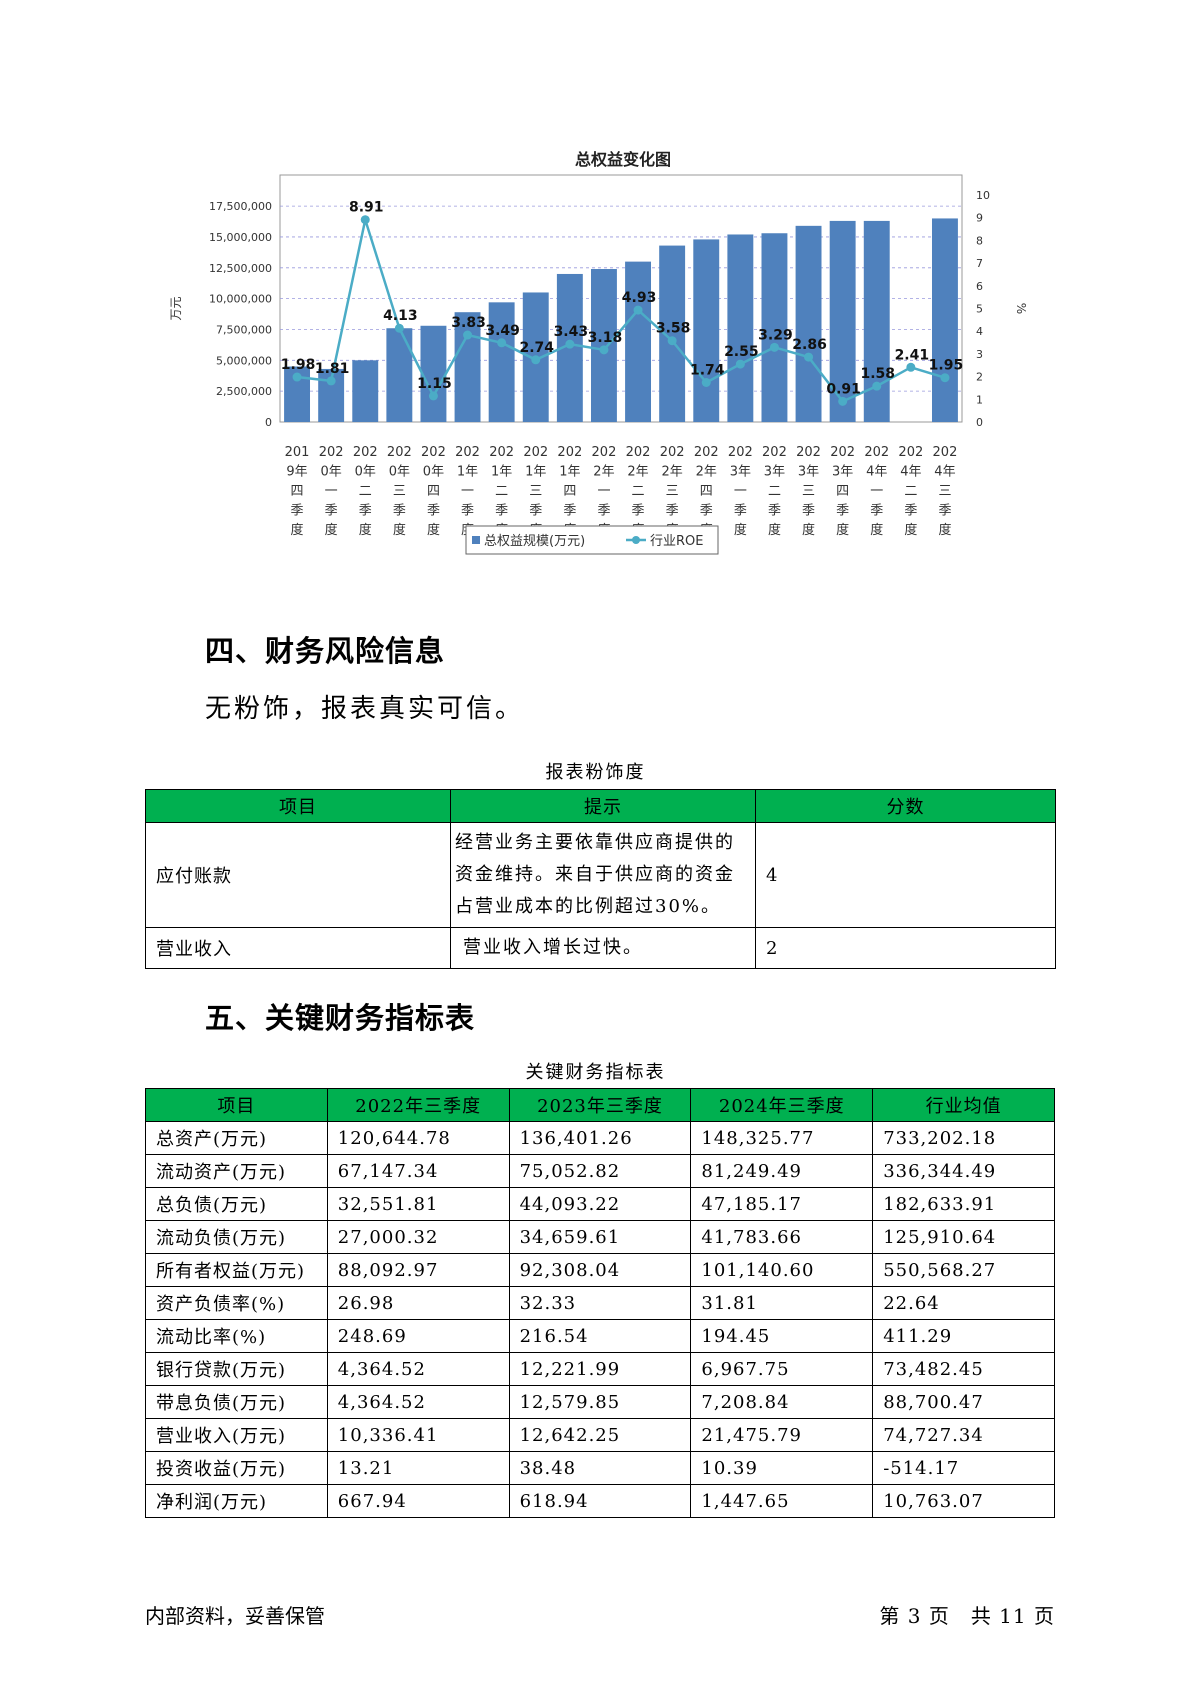 The image size is (1191, 1684). Describe the element at coordinates (946, 366) in the screenshot. I see `roe-data-label: 1.95` at that location.